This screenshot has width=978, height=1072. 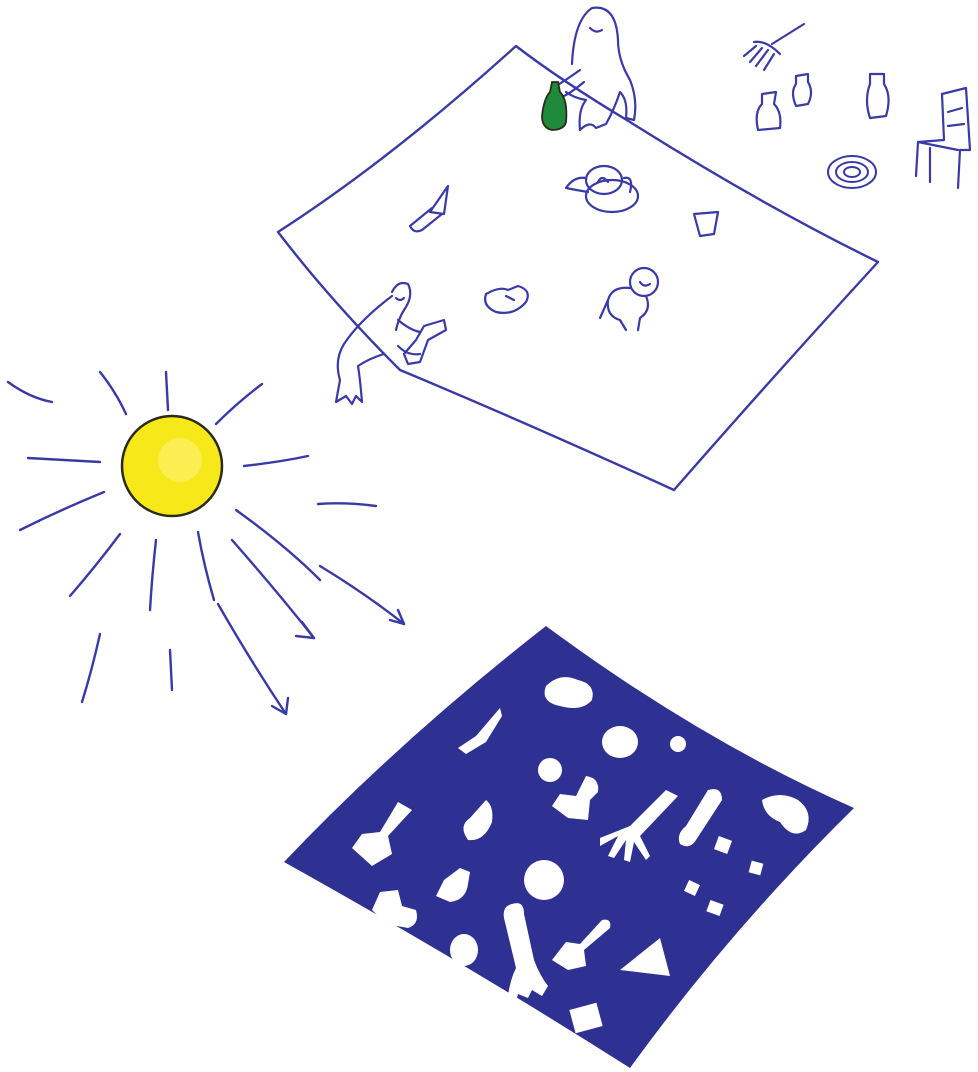 I want to click on print-tube-shape, so click(x=382, y=834).